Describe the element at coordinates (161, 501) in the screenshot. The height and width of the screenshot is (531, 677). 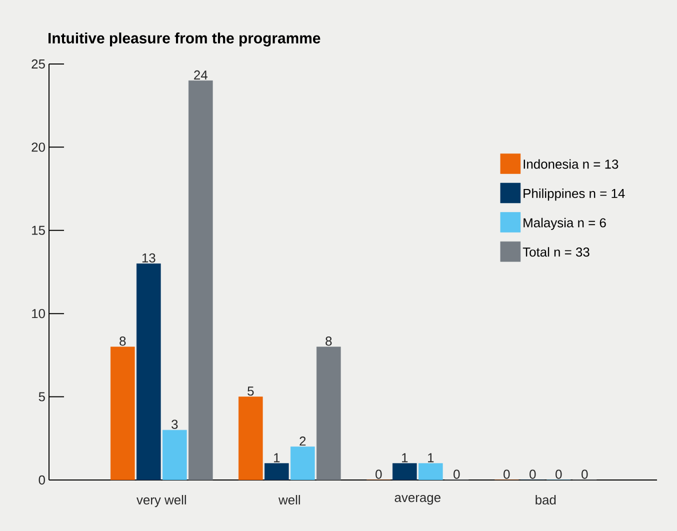
I see `x-tick-label: very well` at that location.